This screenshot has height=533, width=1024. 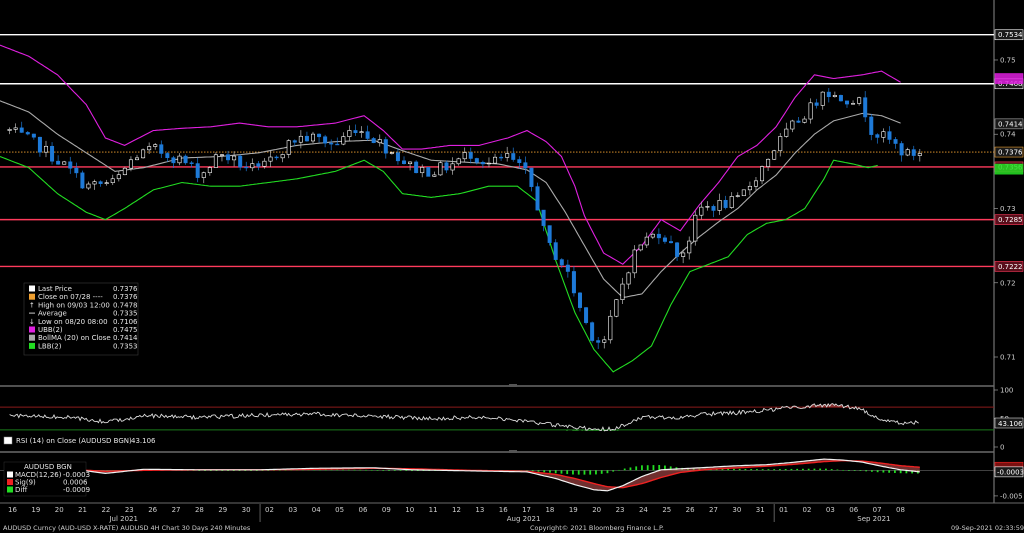 I want to click on macd-legend-label-0: MACD(12,26), so click(x=38, y=475).